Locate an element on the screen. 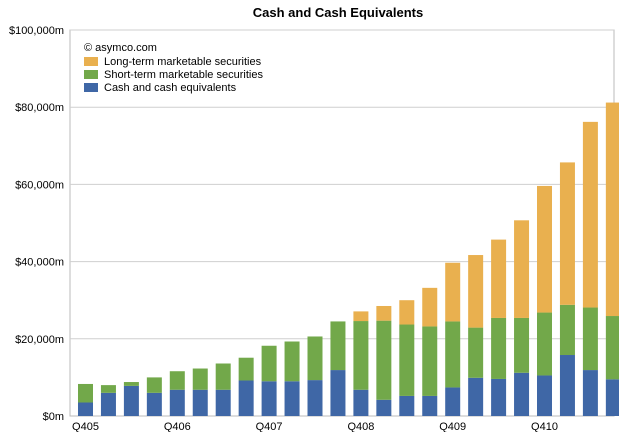 The image size is (619, 432). bar-segment-cash-and-cash-equivalents-q211 is located at coordinates (590, 393).